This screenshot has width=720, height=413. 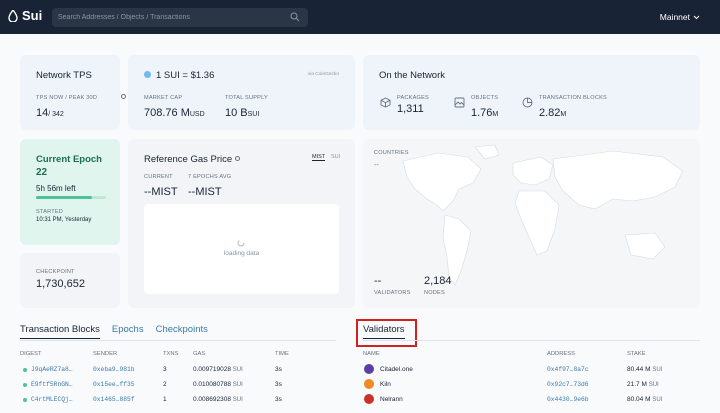 What do you see at coordinates (636, 354) in the screenshot?
I see `col-stake: STAKE` at bounding box center [636, 354].